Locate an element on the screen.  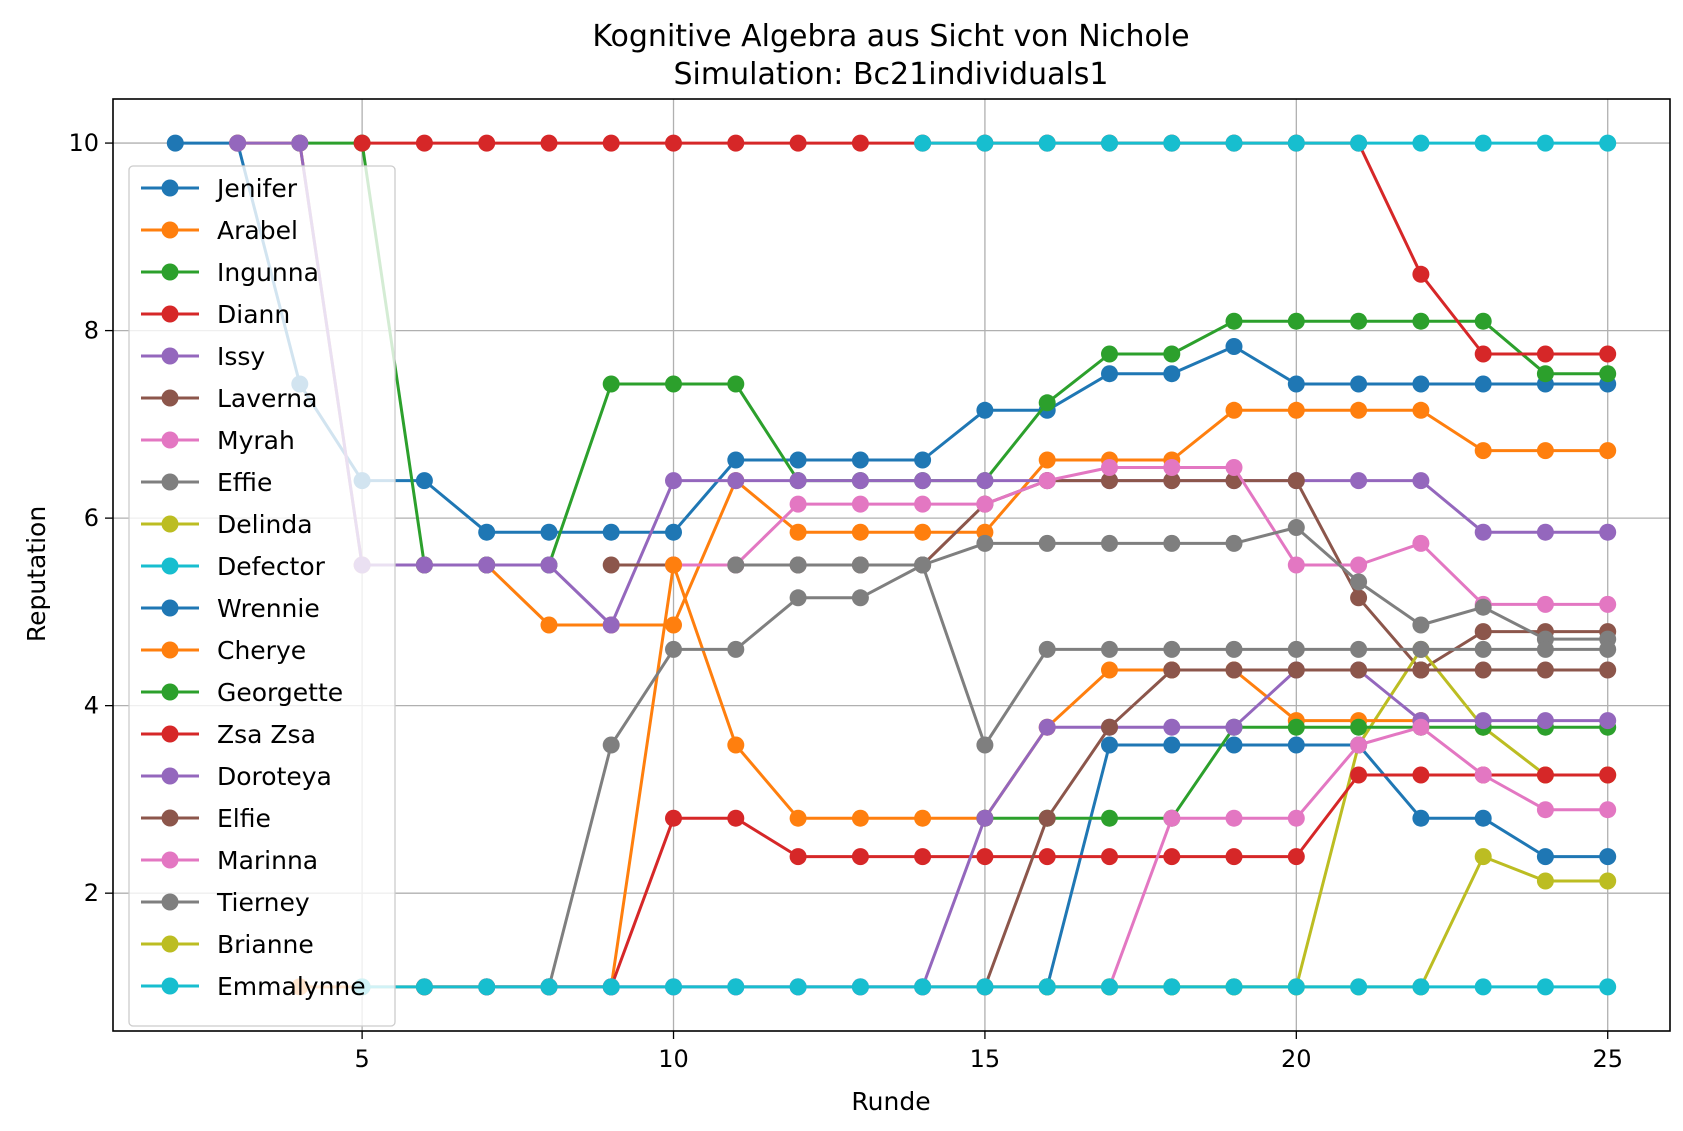
x-tick-label: 25 is located at coordinates (1607, 1059).